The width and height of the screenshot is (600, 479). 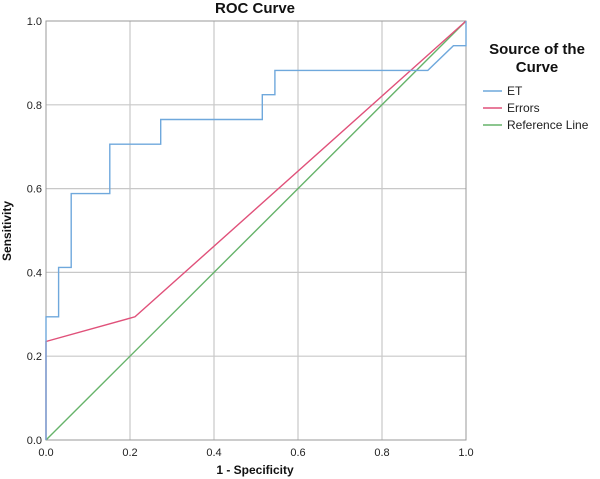 What do you see at coordinates (213, 453) in the screenshot?
I see `x-tick-label: 0.4` at bounding box center [213, 453].